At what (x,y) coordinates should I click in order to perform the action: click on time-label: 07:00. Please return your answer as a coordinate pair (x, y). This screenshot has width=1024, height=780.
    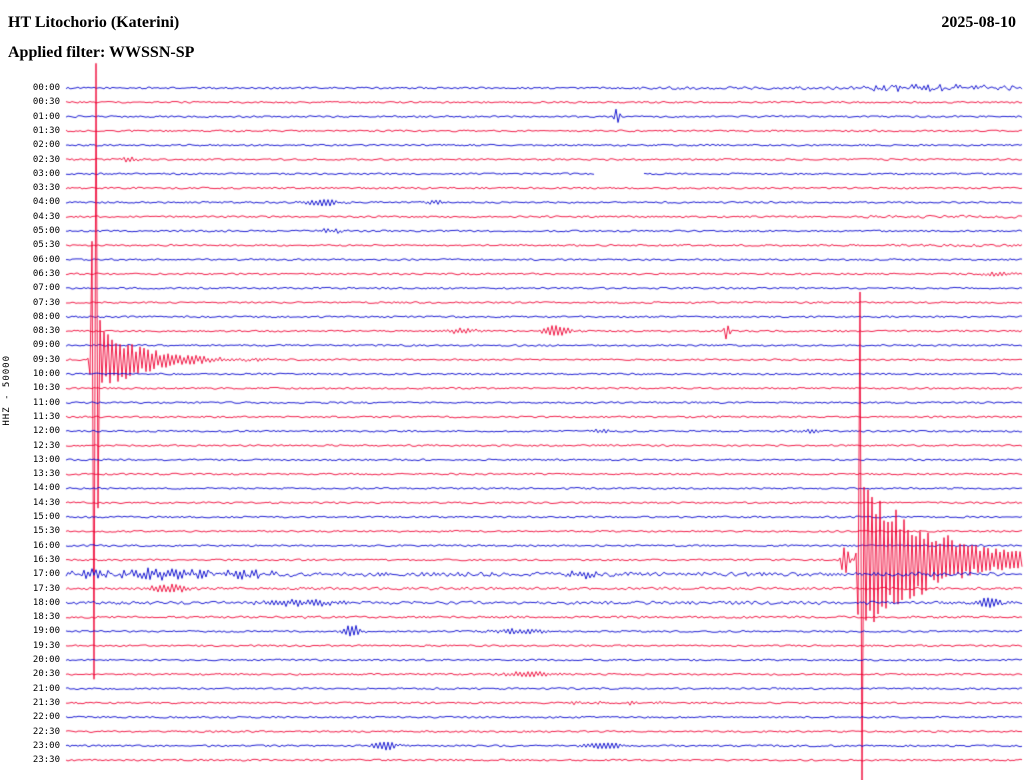
    Looking at the image, I should click on (46, 288).